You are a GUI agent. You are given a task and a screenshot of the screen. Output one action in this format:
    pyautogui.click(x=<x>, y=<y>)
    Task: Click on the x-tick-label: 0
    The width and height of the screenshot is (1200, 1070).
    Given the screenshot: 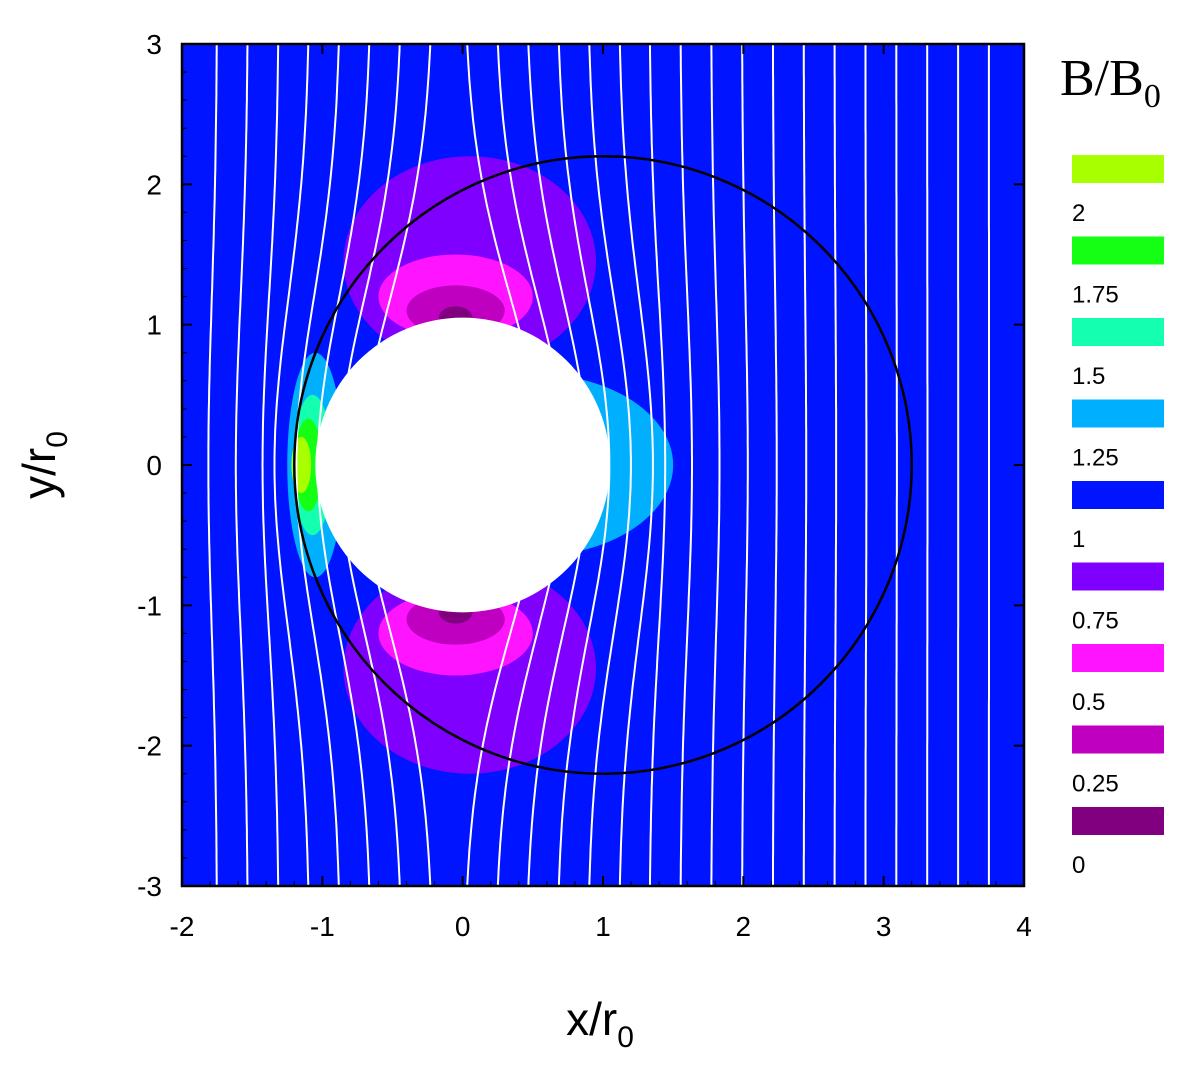 What is the action you would take?
    pyautogui.click(x=463, y=926)
    